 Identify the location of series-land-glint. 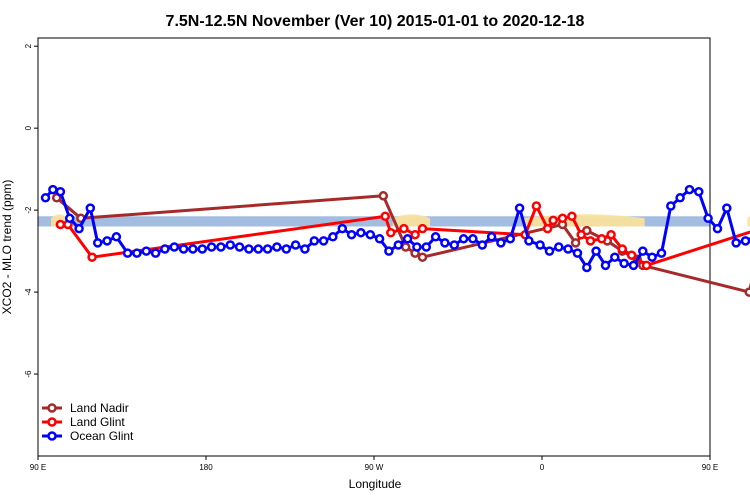
(402, 236).